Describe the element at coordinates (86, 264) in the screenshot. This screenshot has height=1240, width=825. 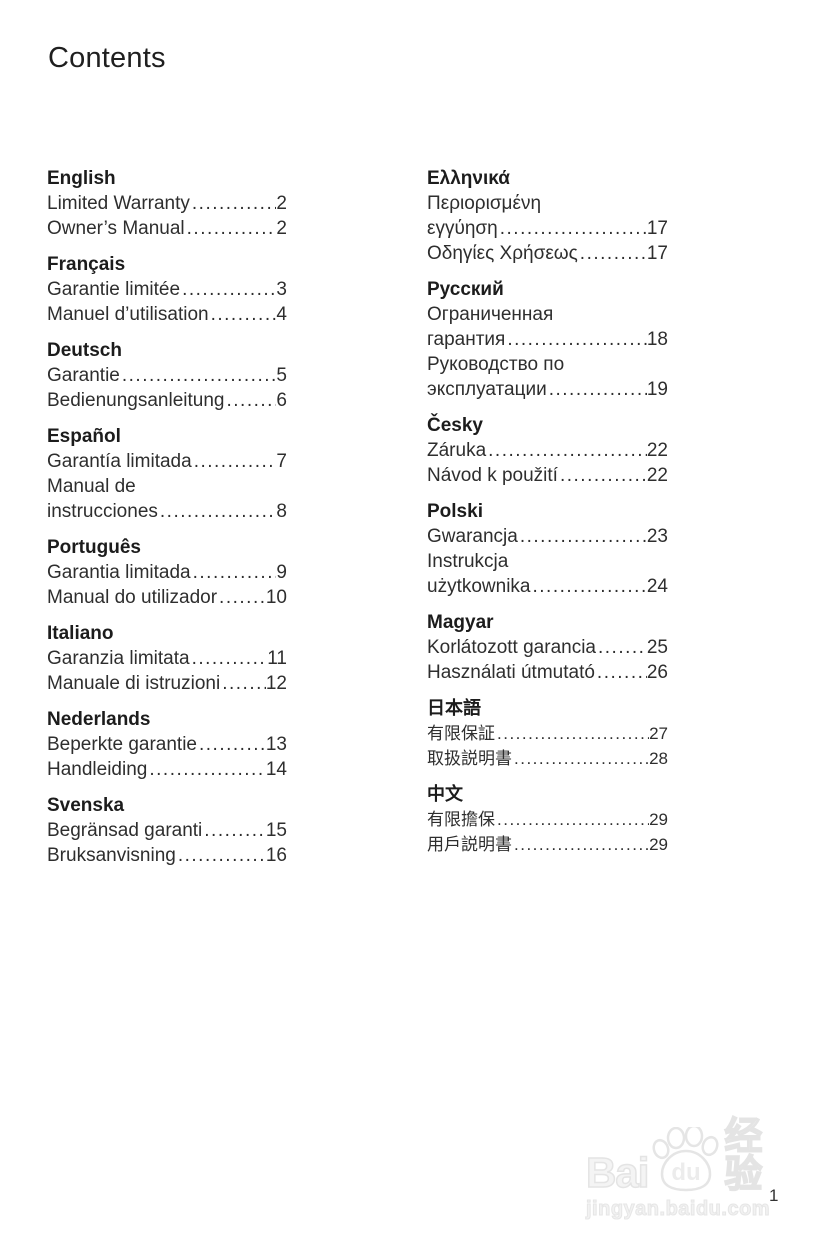
I see `section-title: Français` at that location.